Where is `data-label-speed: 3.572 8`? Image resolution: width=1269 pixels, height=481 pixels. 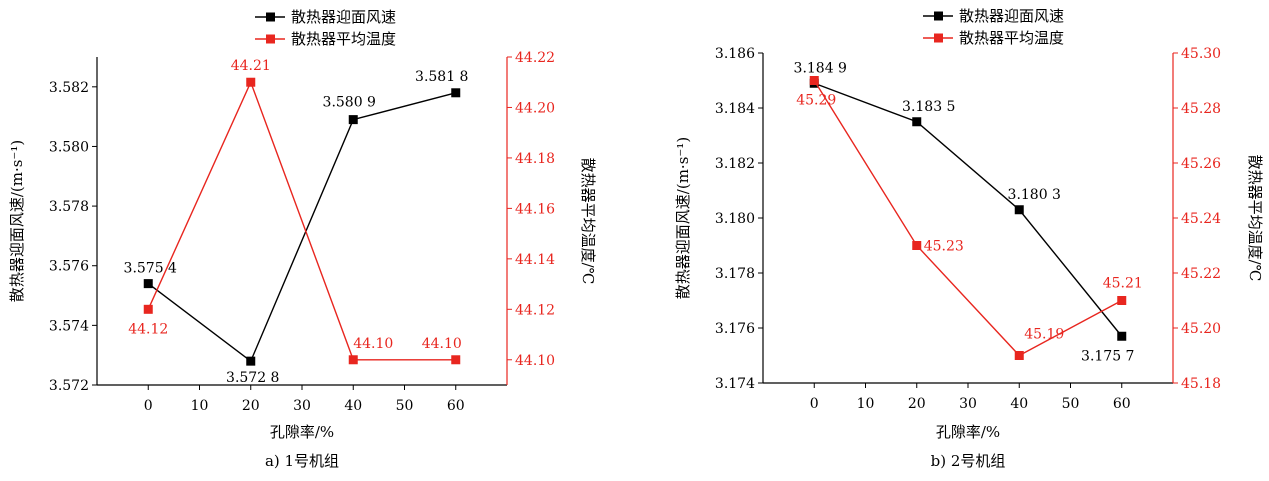 data-label-speed: 3.572 8 is located at coordinates (252, 378).